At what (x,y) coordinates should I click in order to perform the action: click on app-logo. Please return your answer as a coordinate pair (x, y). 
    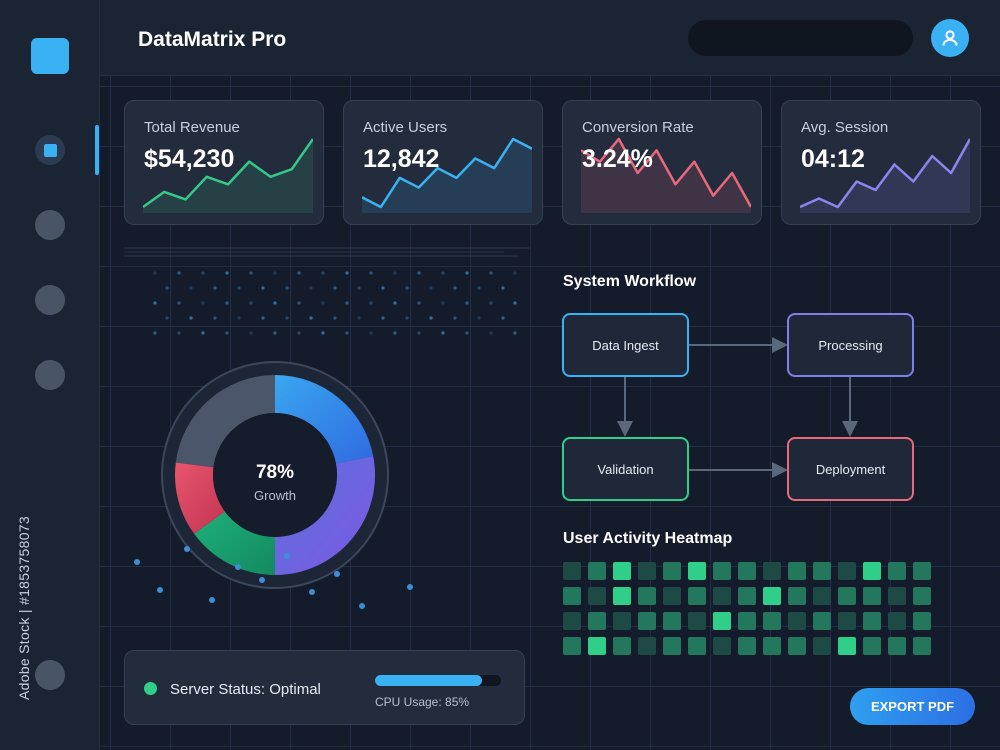
    Looking at the image, I should click on (50, 56).